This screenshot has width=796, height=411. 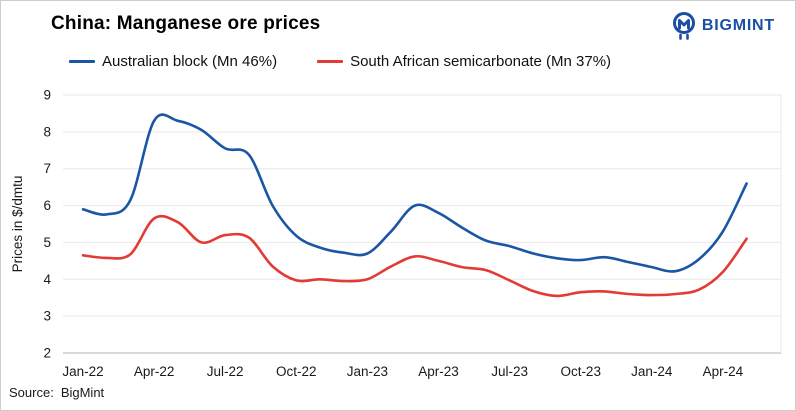 What do you see at coordinates (186, 23) in the screenshot?
I see `page-title: China: Manganese ore prices` at bounding box center [186, 23].